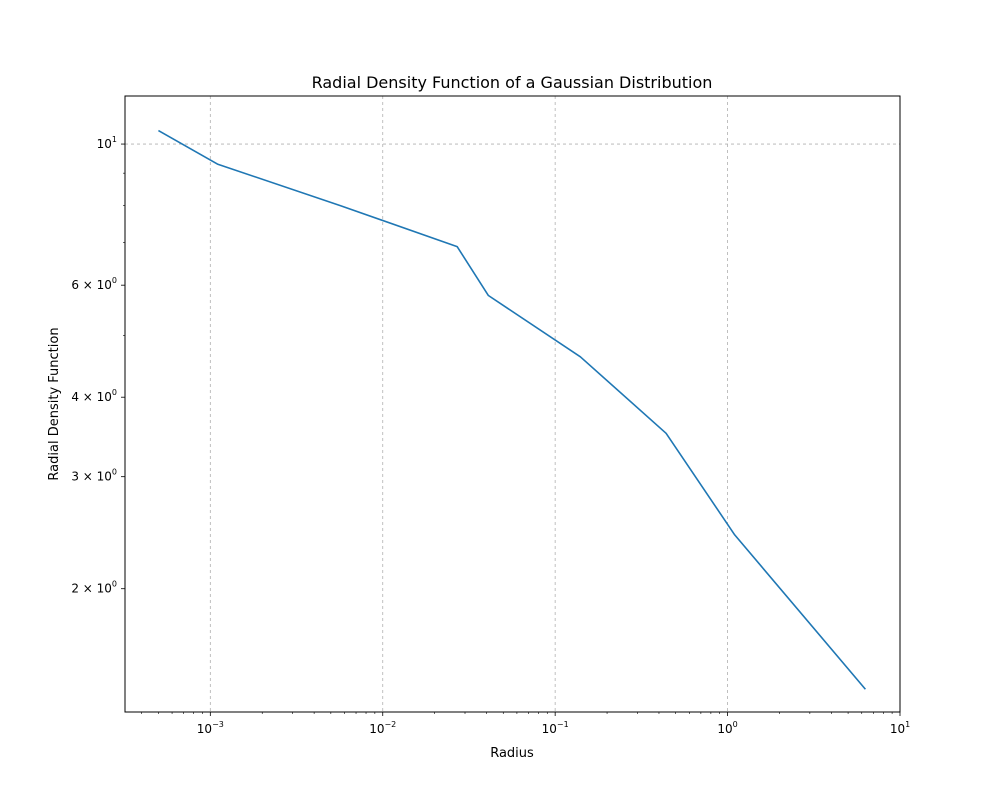  Describe the element at coordinates (94, 476) in the screenshot. I see `y-tick-label: 3 × 100` at that location.